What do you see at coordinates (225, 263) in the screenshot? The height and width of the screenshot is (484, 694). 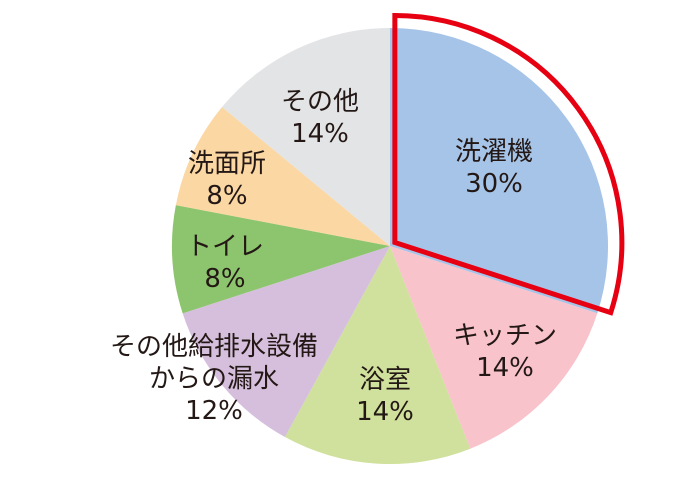 I see `slice-label-4: トイレ 8%` at bounding box center [225, 263].